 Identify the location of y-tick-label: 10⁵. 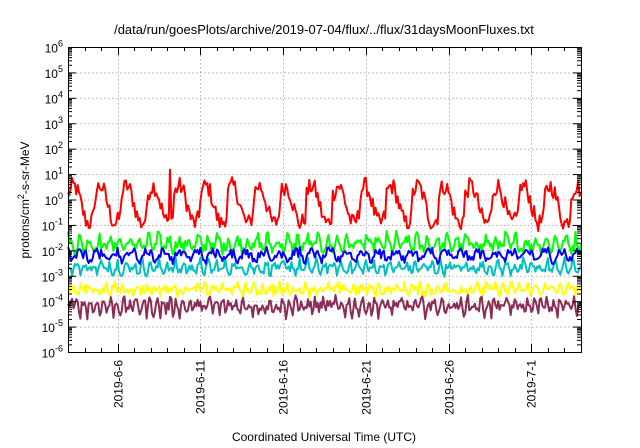
(54, 72).